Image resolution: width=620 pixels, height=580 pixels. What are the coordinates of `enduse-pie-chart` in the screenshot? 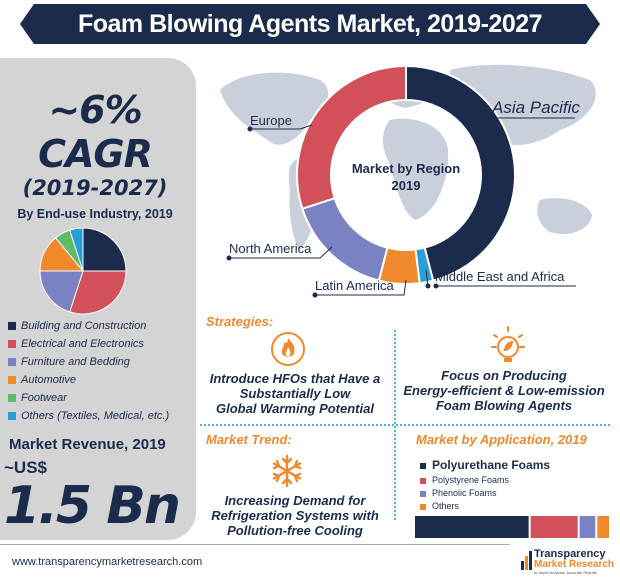 It's located at (83, 271).